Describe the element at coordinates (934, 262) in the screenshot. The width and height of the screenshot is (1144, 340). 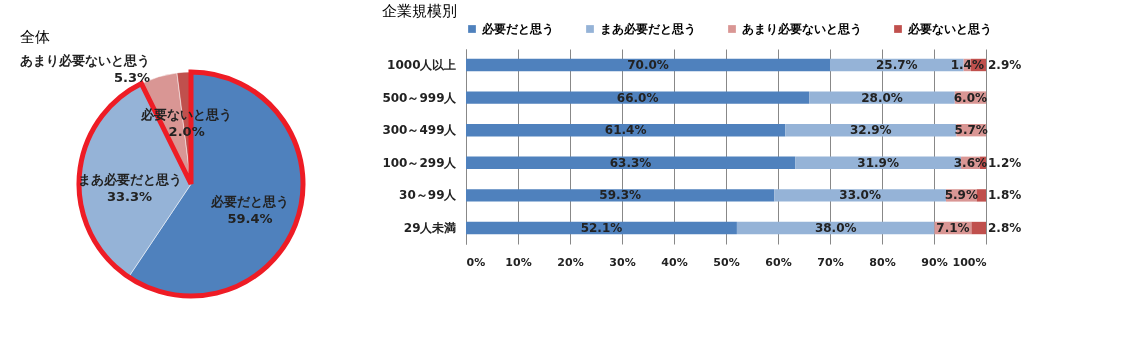
I see `x-tick-label: 90%` at that location.